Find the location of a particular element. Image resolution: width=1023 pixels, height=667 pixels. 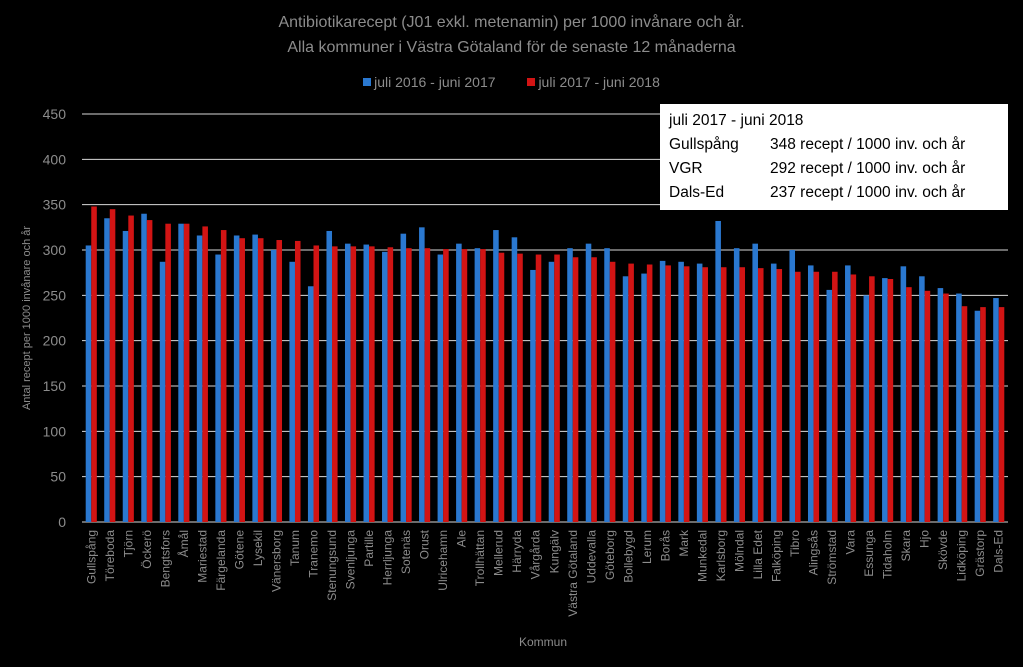

x-tick-label: Herrljunga is located at coordinates (388, 558).